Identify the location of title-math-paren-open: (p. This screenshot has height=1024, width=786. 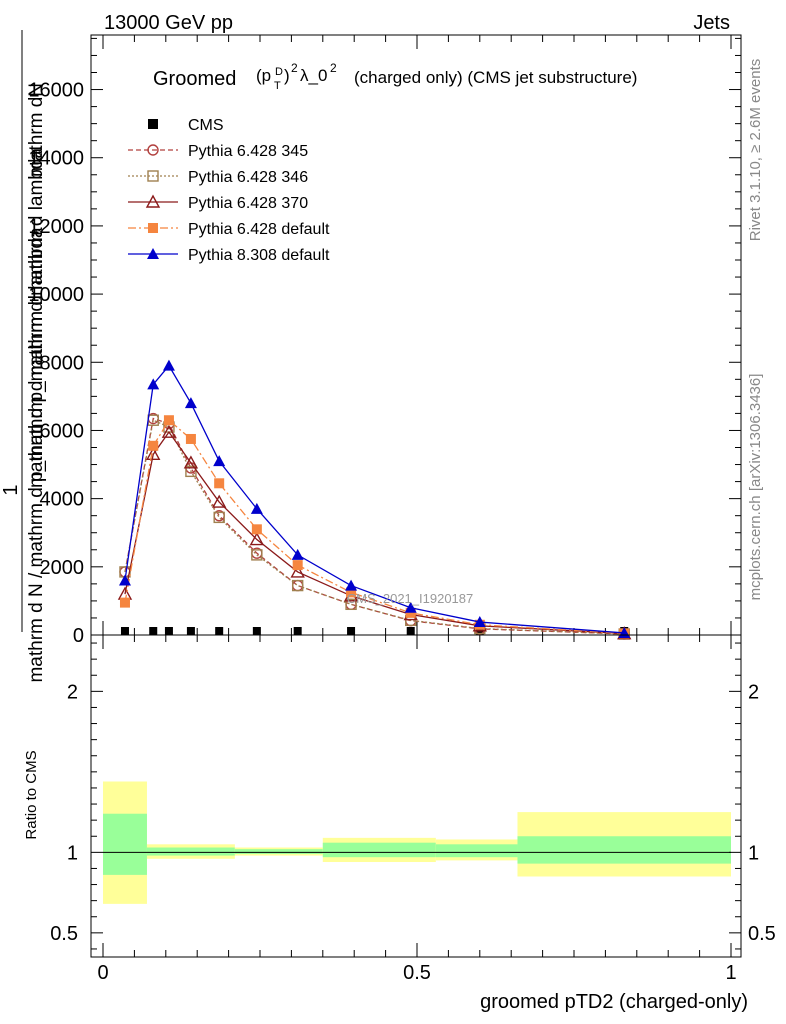
(263, 75).